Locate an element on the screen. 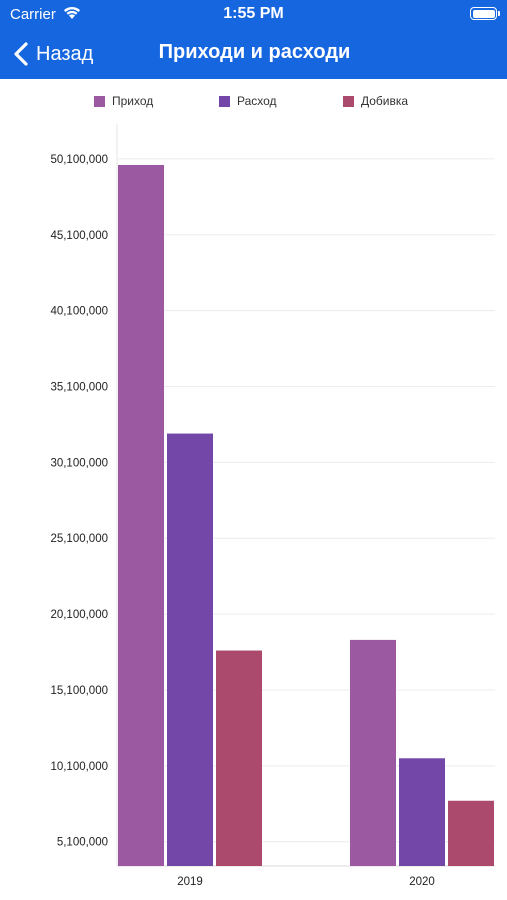 This screenshot has height=900, width=507. y-tick-label: 35,100,000 is located at coordinates (79, 388).